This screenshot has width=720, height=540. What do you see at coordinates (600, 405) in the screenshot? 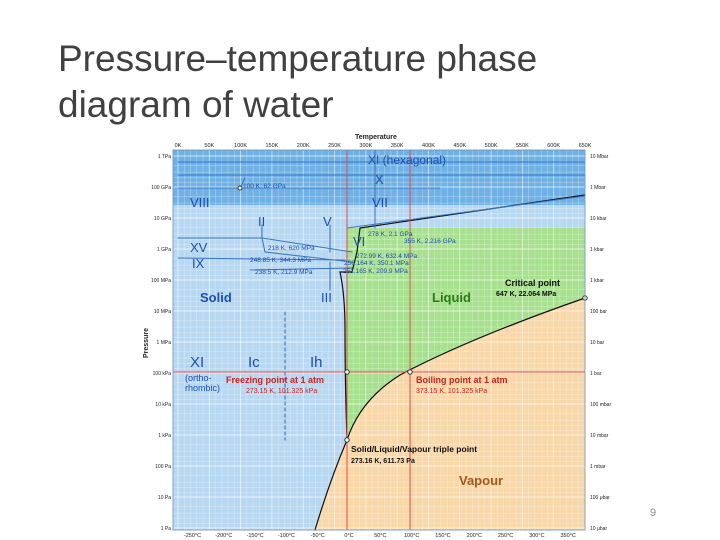
I see `tick-label-right: 100 mbar` at bounding box center [600, 405].